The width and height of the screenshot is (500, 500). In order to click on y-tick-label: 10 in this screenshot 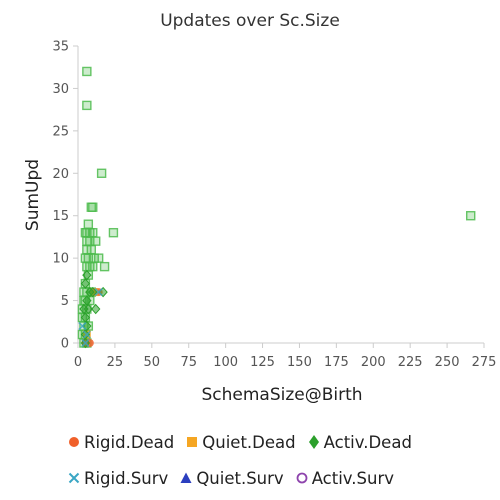, I will do `click(60, 259)`.